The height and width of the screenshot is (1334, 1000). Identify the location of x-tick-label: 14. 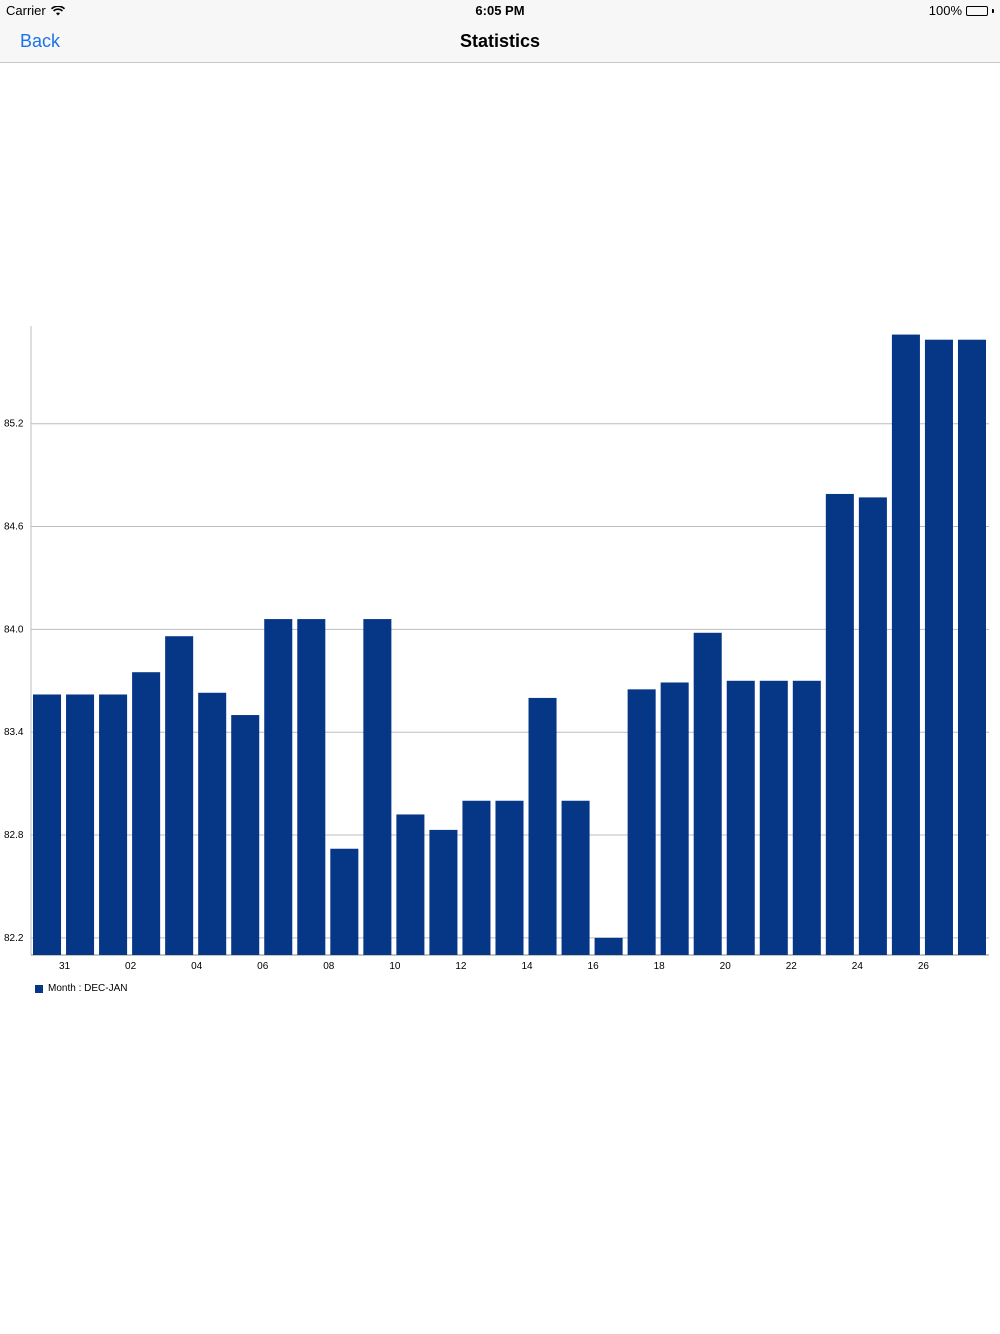
(527, 966).